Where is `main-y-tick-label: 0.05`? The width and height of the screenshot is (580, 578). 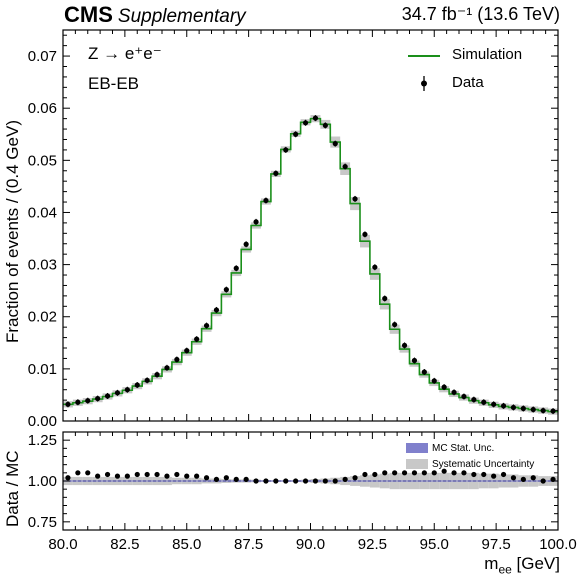 main-y-tick-label: 0.05 is located at coordinates (42, 160).